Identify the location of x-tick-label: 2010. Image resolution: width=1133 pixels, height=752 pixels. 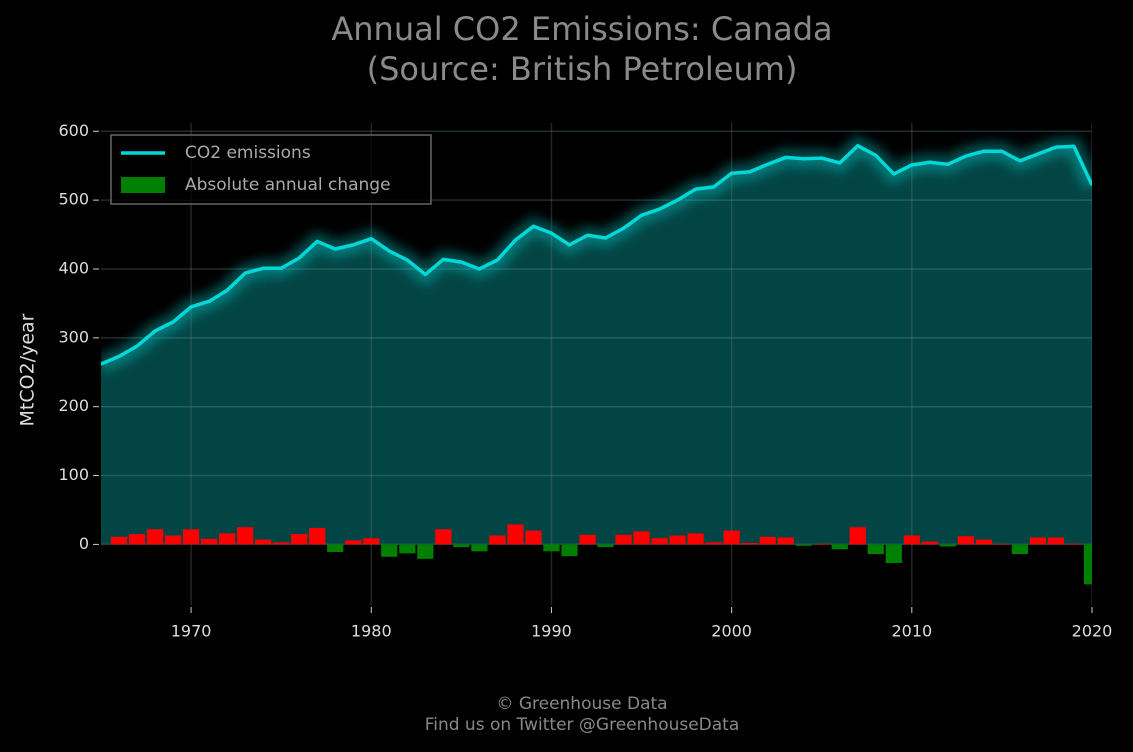
(911, 631).